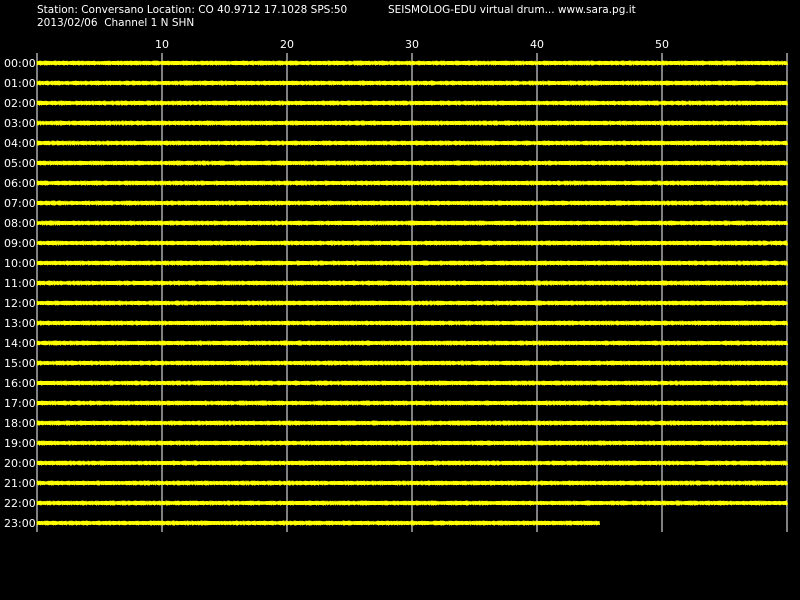  I want to click on hour-label: 11:00, so click(20, 283).